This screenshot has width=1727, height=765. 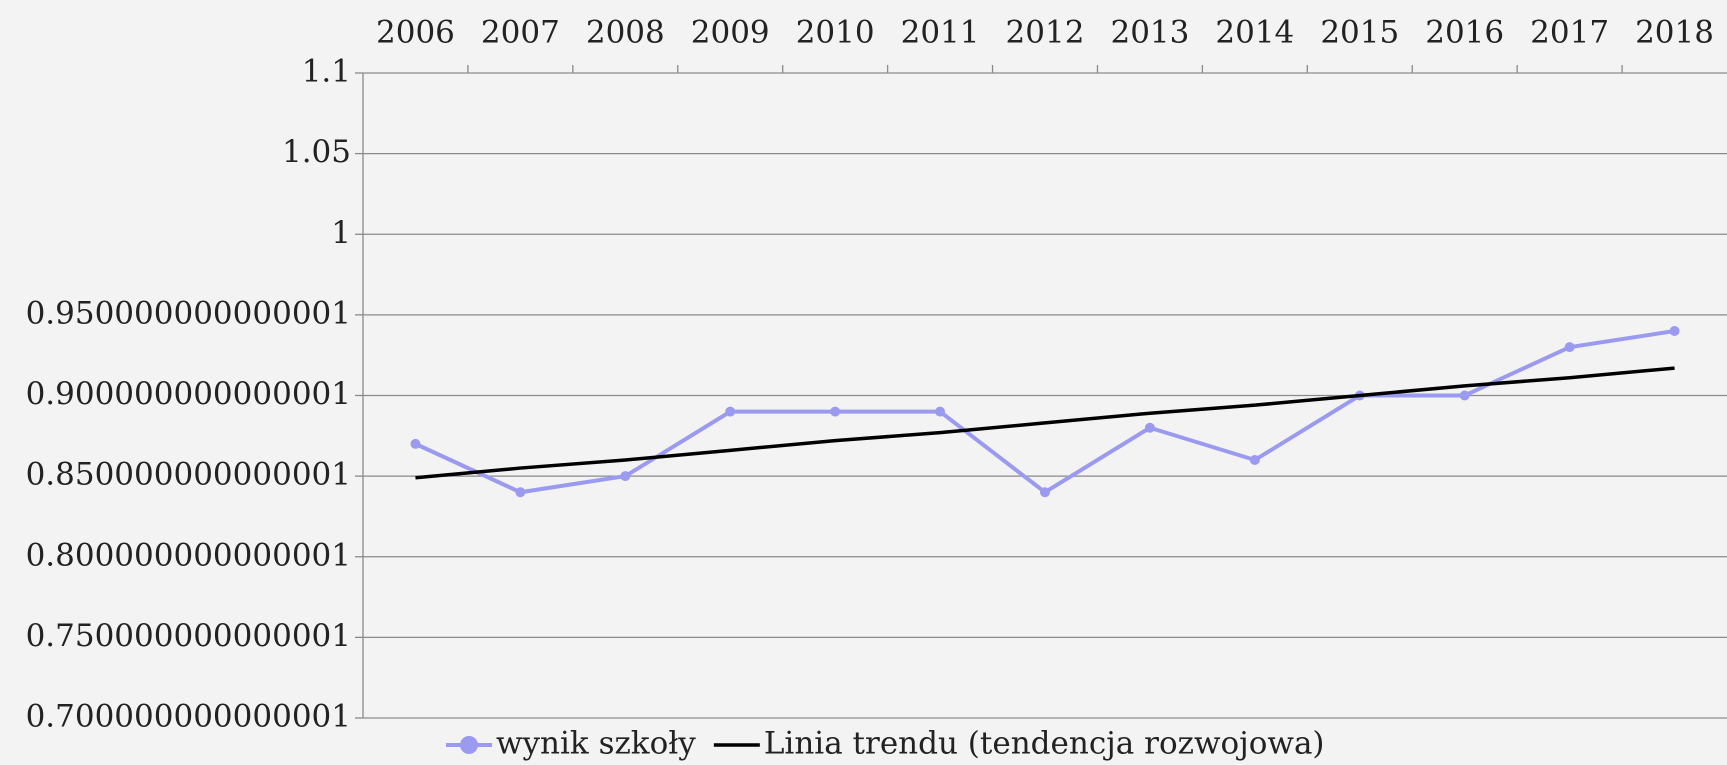 I want to click on x-tick-label: 2017, so click(x=1569, y=33).